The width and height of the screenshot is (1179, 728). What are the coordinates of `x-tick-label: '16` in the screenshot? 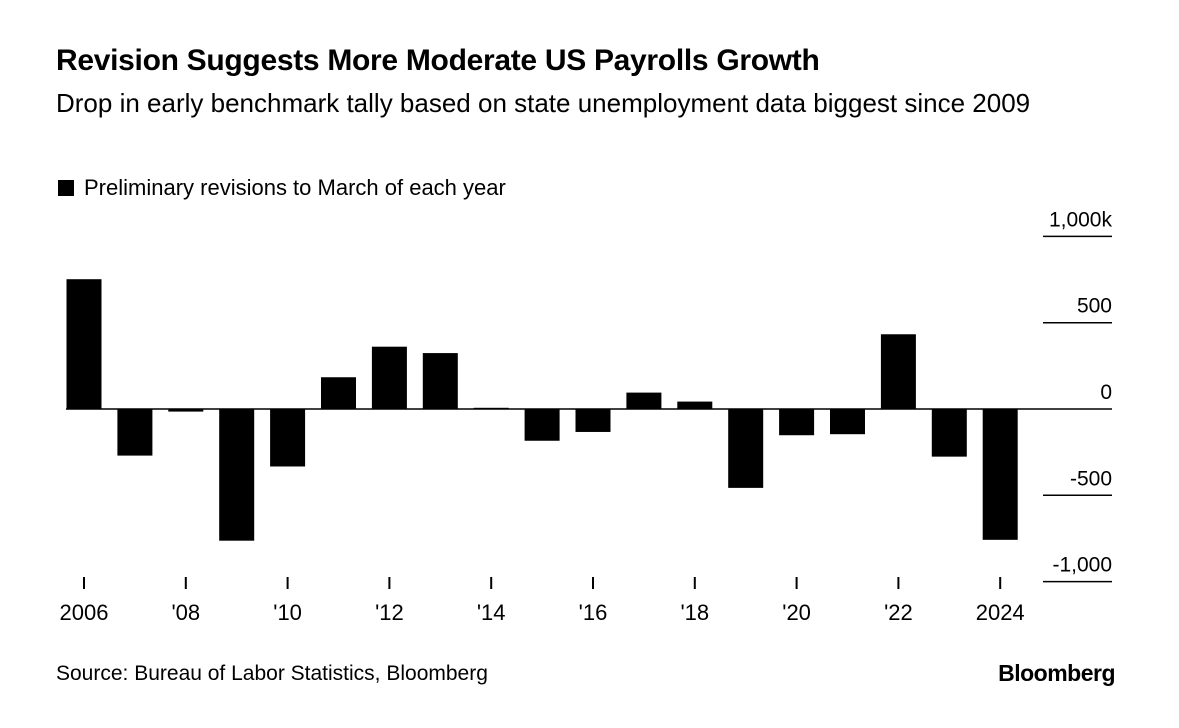 It's located at (593, 612).